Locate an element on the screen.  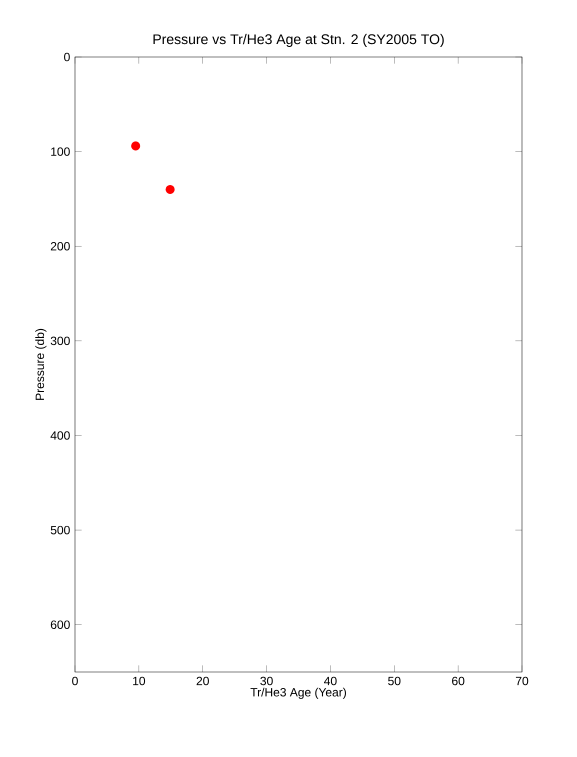
y-tick-label: 400 is located at coordinates (60, 435).